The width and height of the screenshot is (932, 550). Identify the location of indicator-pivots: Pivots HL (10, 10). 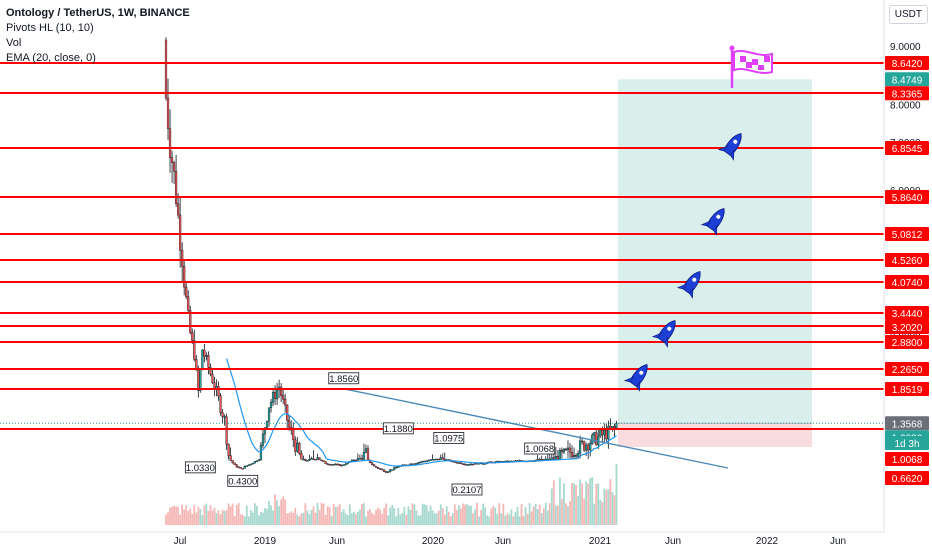
(50, 28).